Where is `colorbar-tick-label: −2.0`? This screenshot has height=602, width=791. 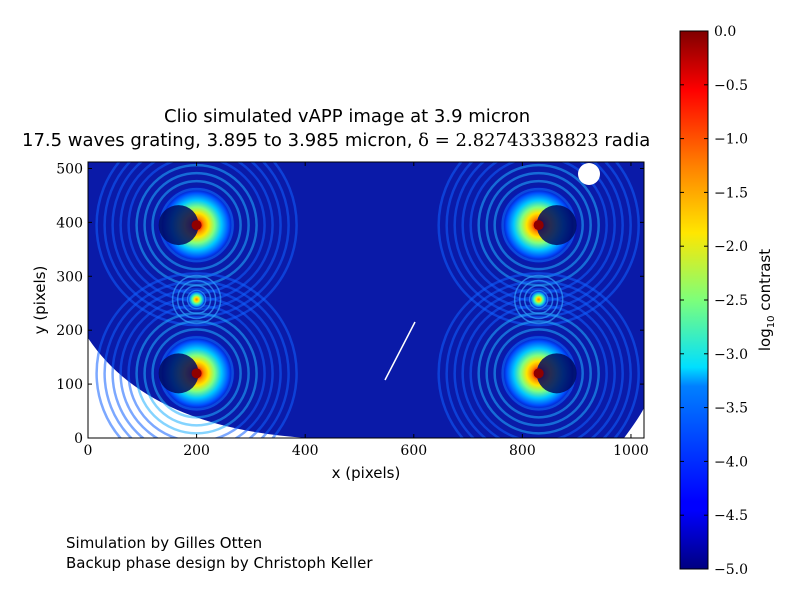
colorbar-tick-label: −2.0 is located at coordinates (731, 247).